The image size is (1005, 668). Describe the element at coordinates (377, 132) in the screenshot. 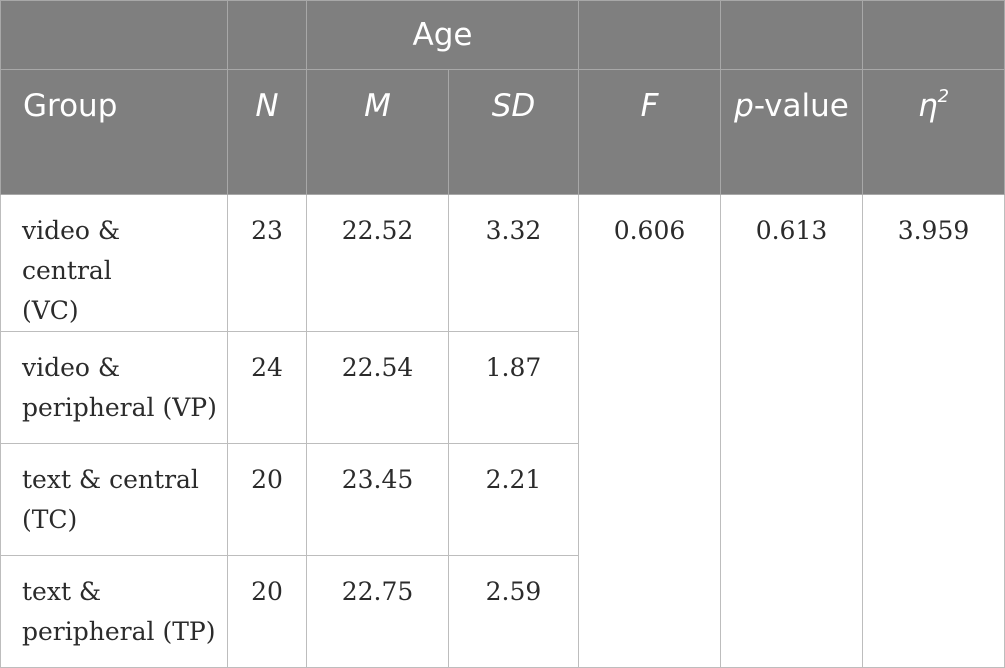

I see `header-m: M` at that location.